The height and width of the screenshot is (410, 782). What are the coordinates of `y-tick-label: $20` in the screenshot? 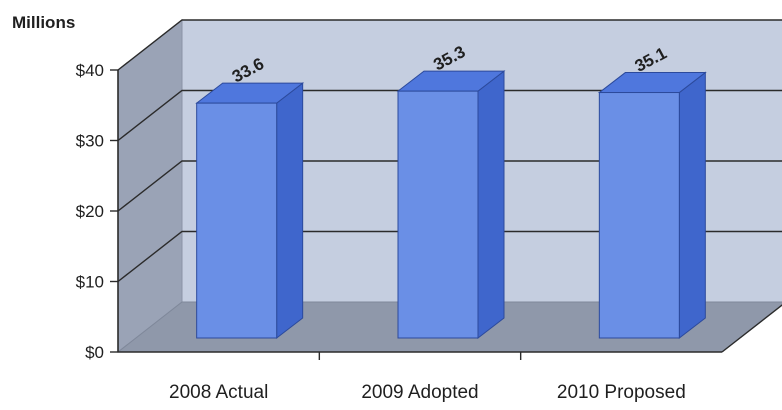 It's located at (90, 211).